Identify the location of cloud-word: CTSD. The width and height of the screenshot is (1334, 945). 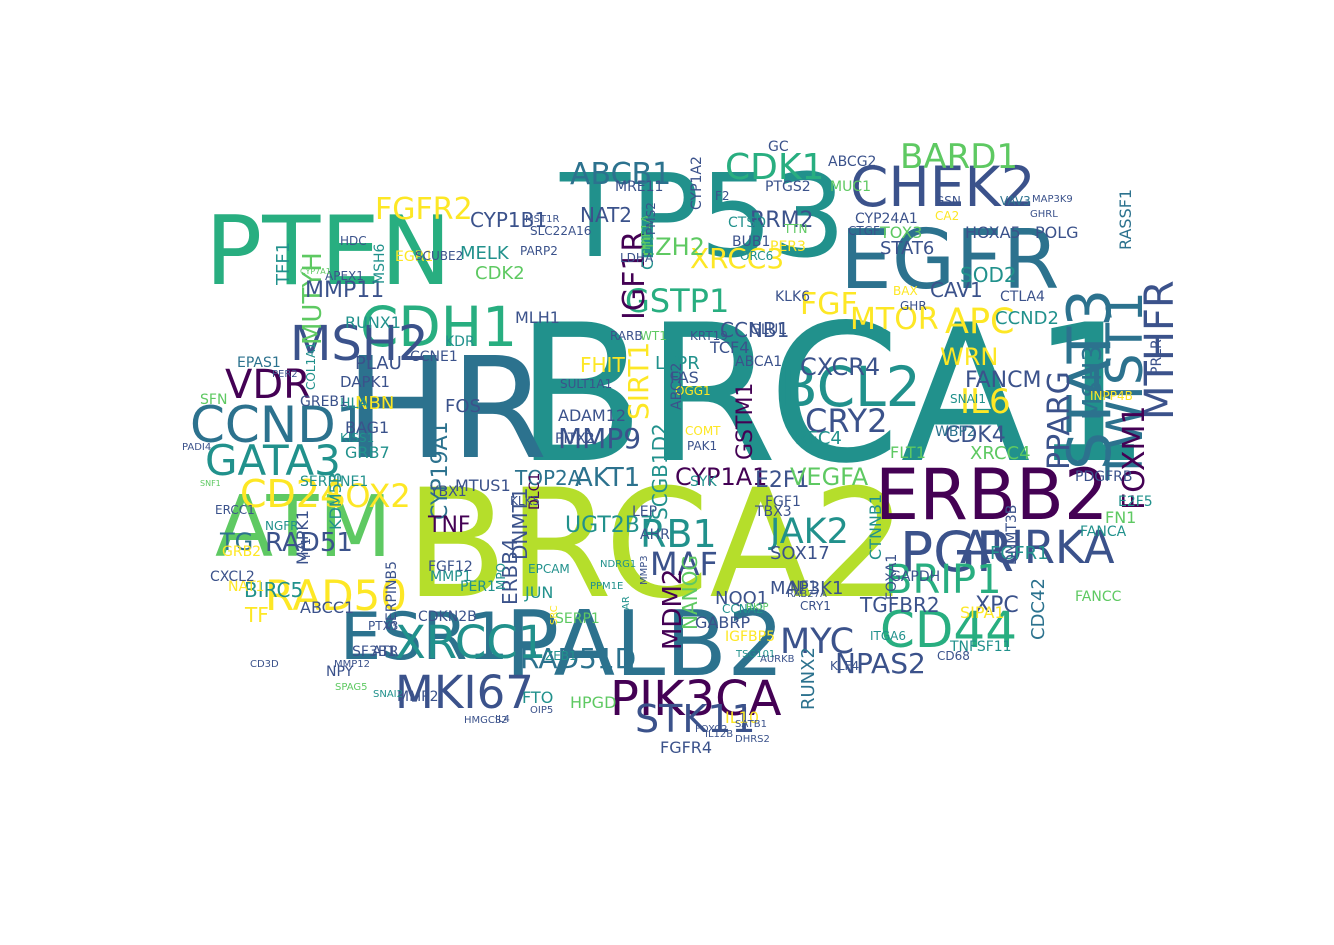
(747, 223).